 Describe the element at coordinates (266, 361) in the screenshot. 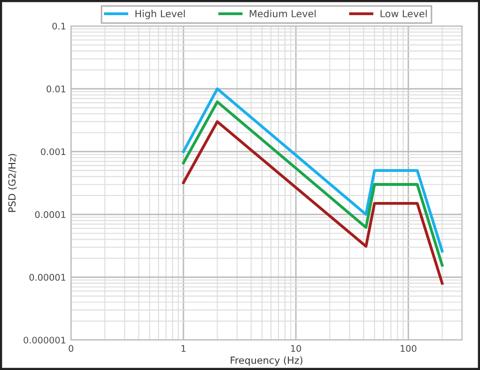

I see `x-axis-title: Frequency (Hz)` at that location.